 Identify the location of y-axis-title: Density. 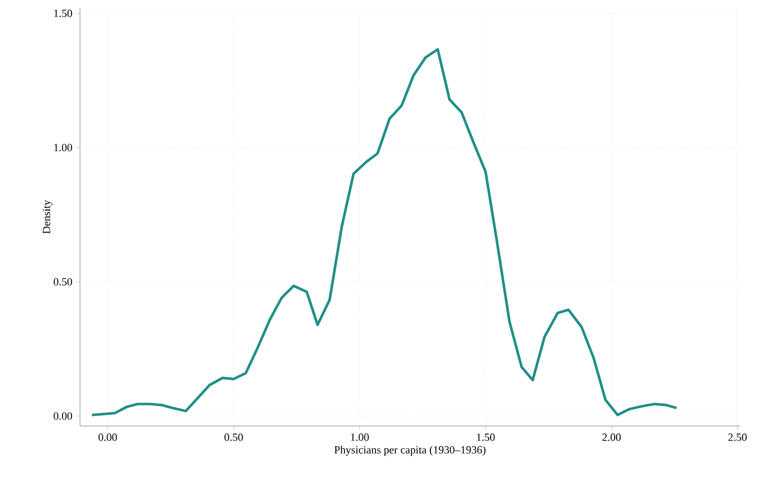
(47, 217).